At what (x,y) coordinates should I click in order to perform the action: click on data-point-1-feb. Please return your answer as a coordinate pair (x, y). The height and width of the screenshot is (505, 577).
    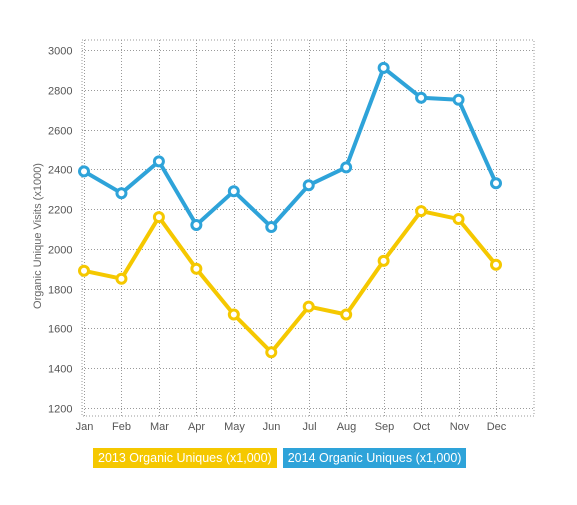
    Looking at the image, I should click on (121, 193).